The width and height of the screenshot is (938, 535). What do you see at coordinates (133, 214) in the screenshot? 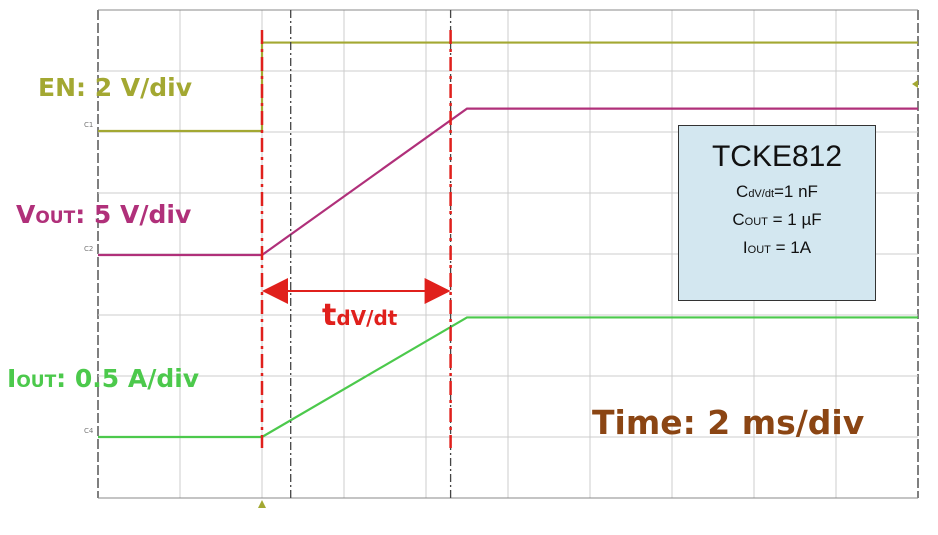
I see `vout-label-rest: : 5 V/div` at bounding box center [133, 214].